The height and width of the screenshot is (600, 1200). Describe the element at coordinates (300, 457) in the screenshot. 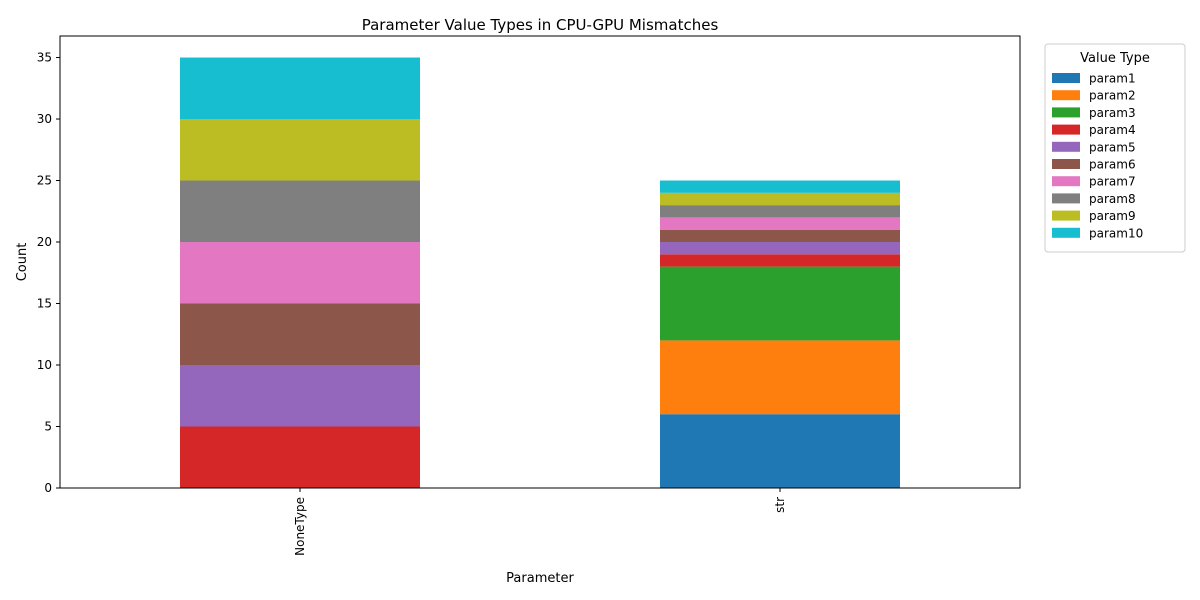

I see `bar-NoneType-param4` at that location.